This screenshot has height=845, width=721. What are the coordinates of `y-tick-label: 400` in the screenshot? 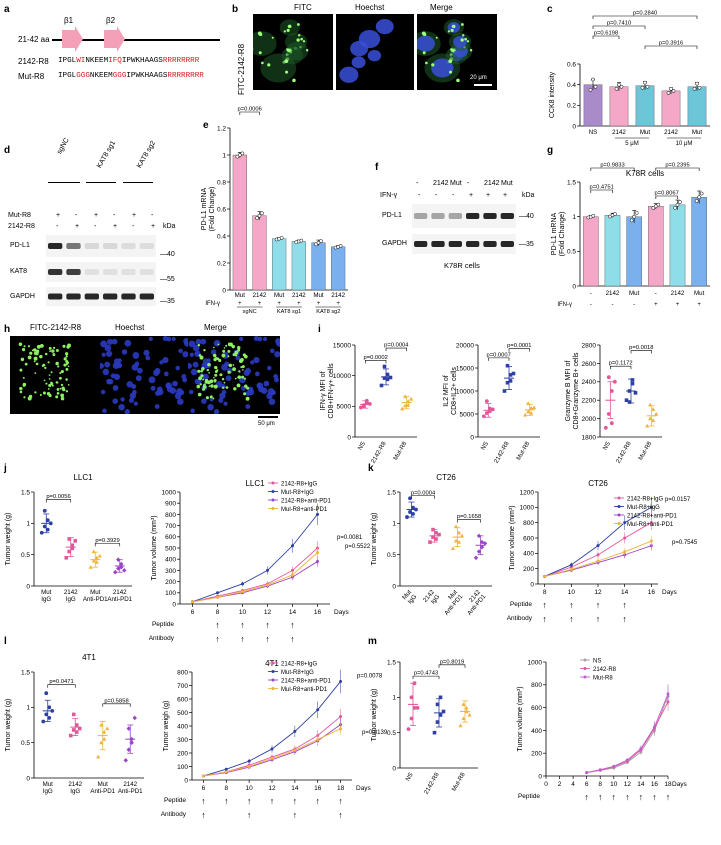 It's located at (536, 731).